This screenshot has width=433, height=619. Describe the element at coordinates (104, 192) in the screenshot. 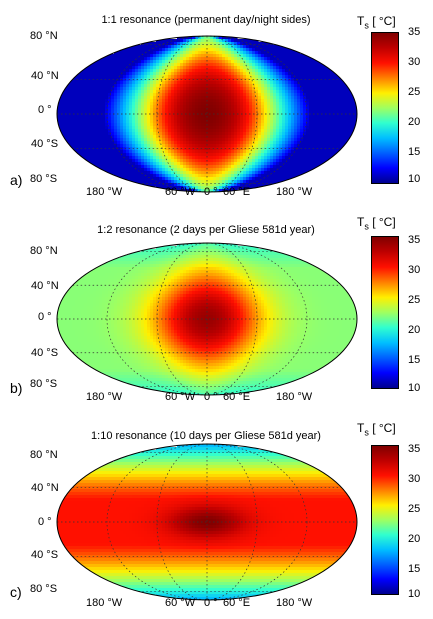

I see `lon-label-180w-left: 180 °W` at that location.